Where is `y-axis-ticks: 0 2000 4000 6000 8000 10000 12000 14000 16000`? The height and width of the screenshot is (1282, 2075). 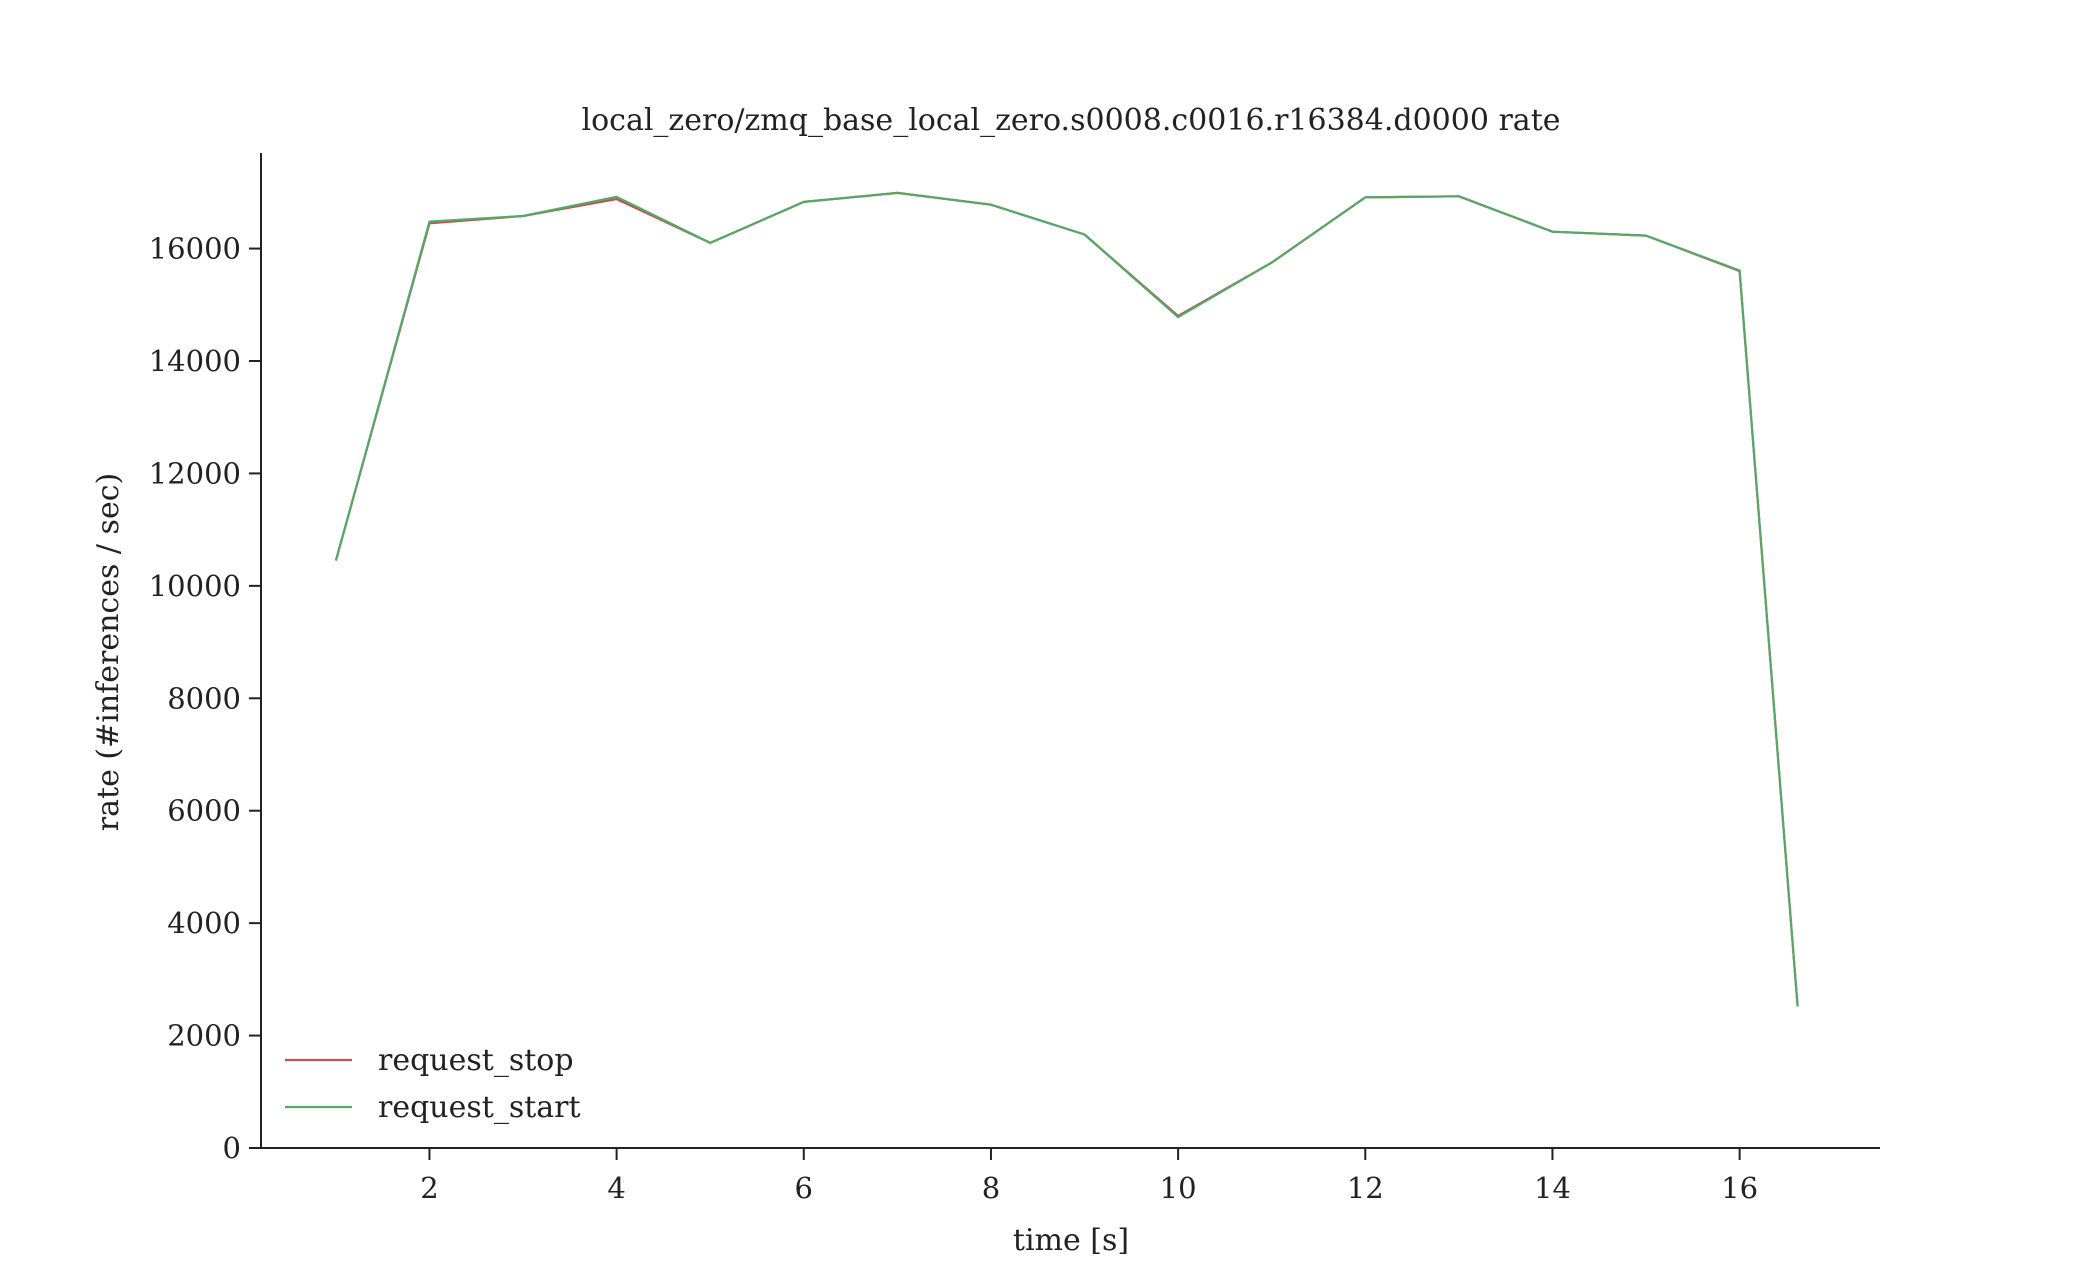 y-axis-ticks: 0 2000 4000 6000 8000 10000 12000 14000 16000 is located at coordinates (205, 698).